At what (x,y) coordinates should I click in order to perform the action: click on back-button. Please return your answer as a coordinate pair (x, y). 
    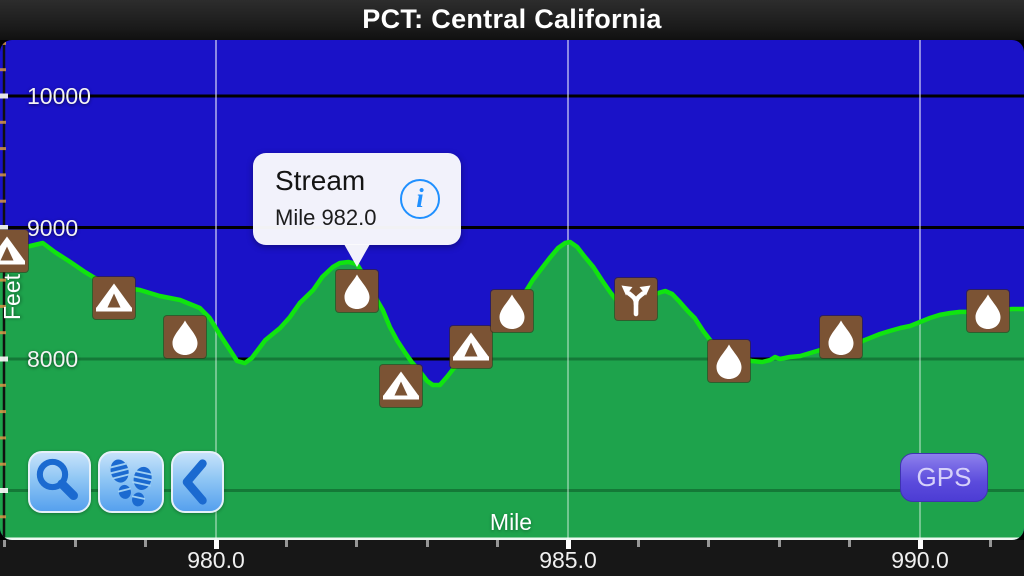
    Looking at the image, I should click on (197, 482).